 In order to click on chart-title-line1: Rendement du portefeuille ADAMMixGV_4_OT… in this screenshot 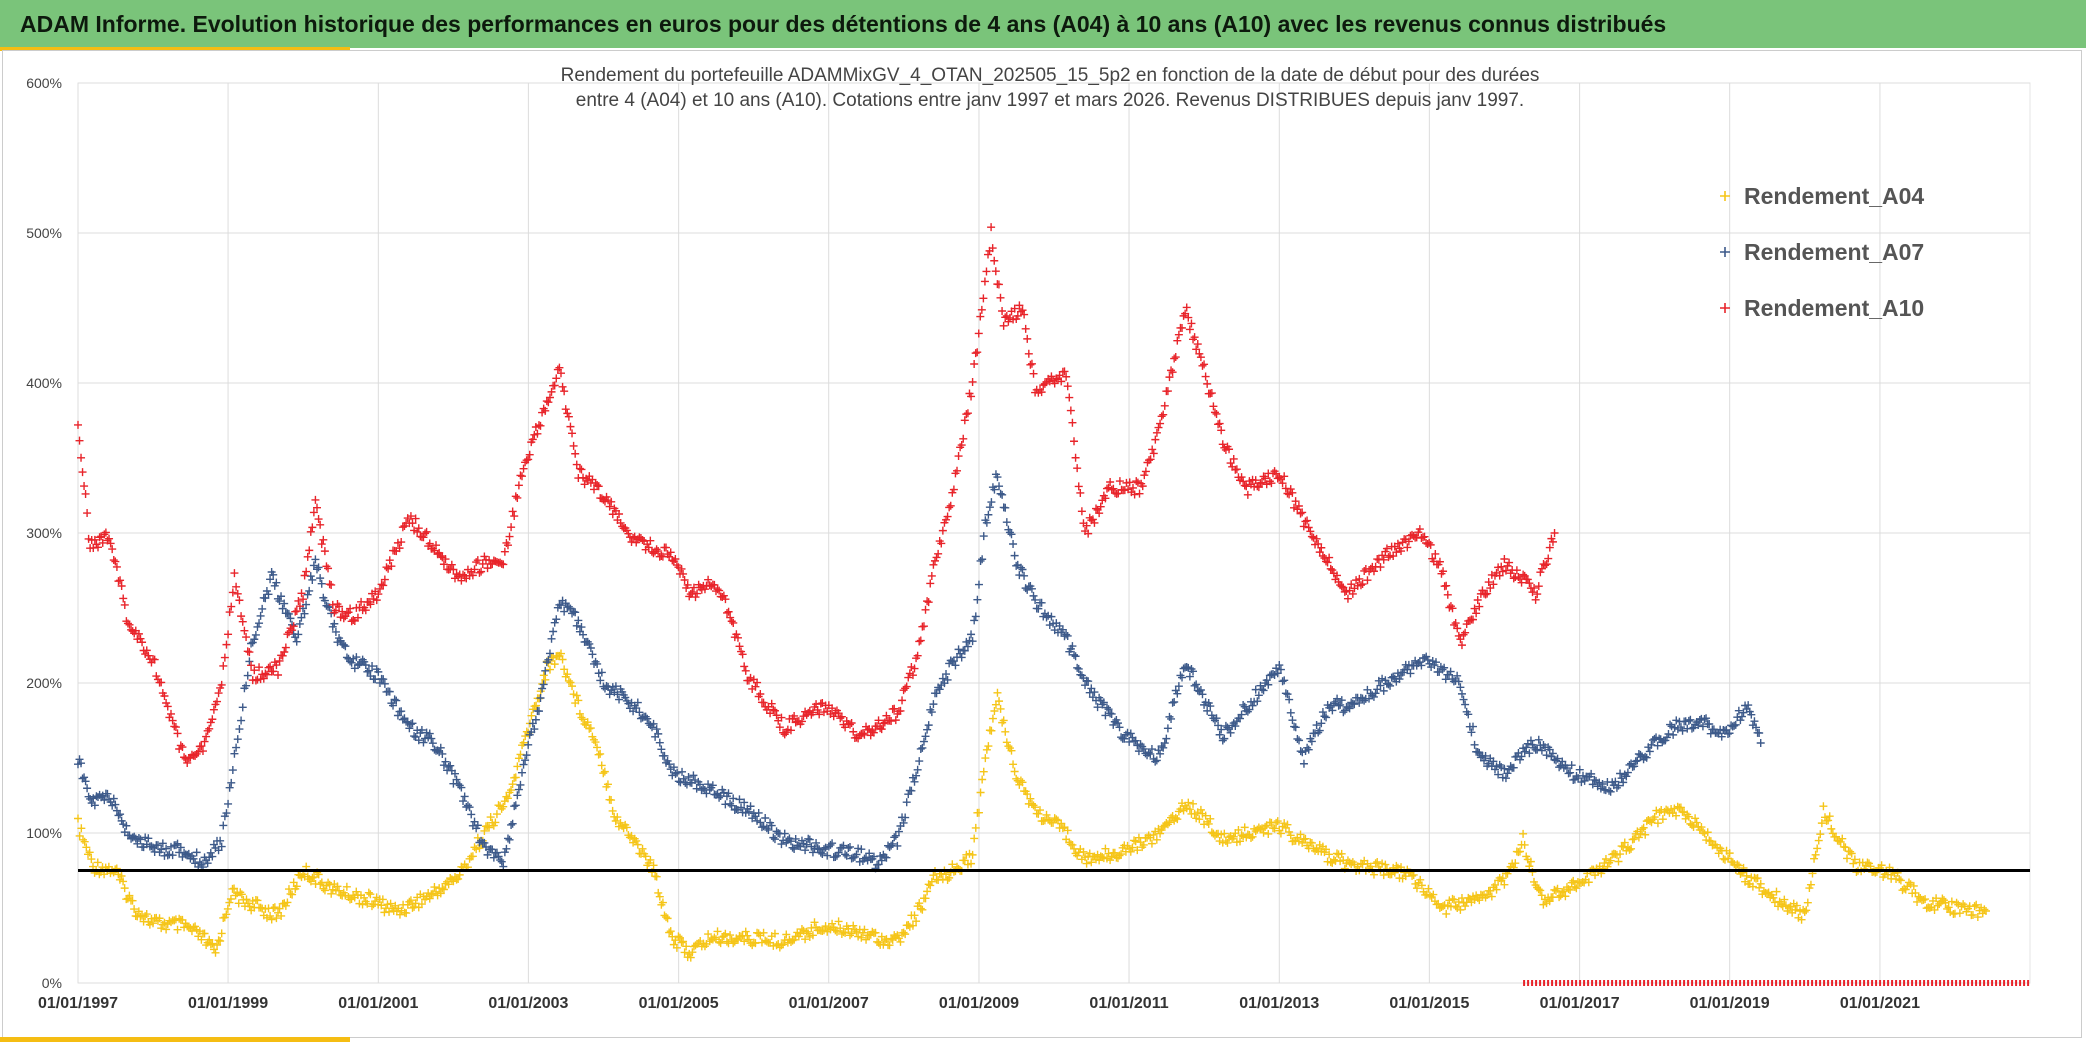, I will do `click(1050, 75)`.